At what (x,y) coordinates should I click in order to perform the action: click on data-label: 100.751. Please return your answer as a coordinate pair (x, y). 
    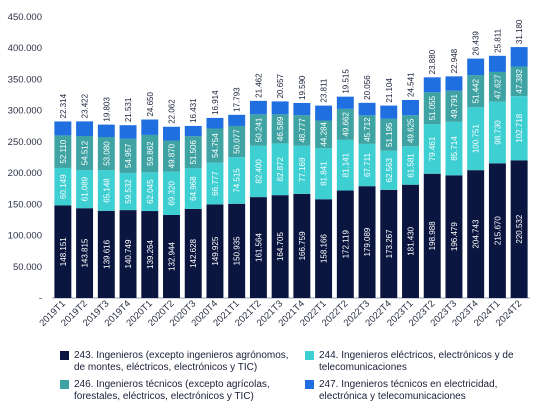
    Looking at the image, I should click on (476, 138).